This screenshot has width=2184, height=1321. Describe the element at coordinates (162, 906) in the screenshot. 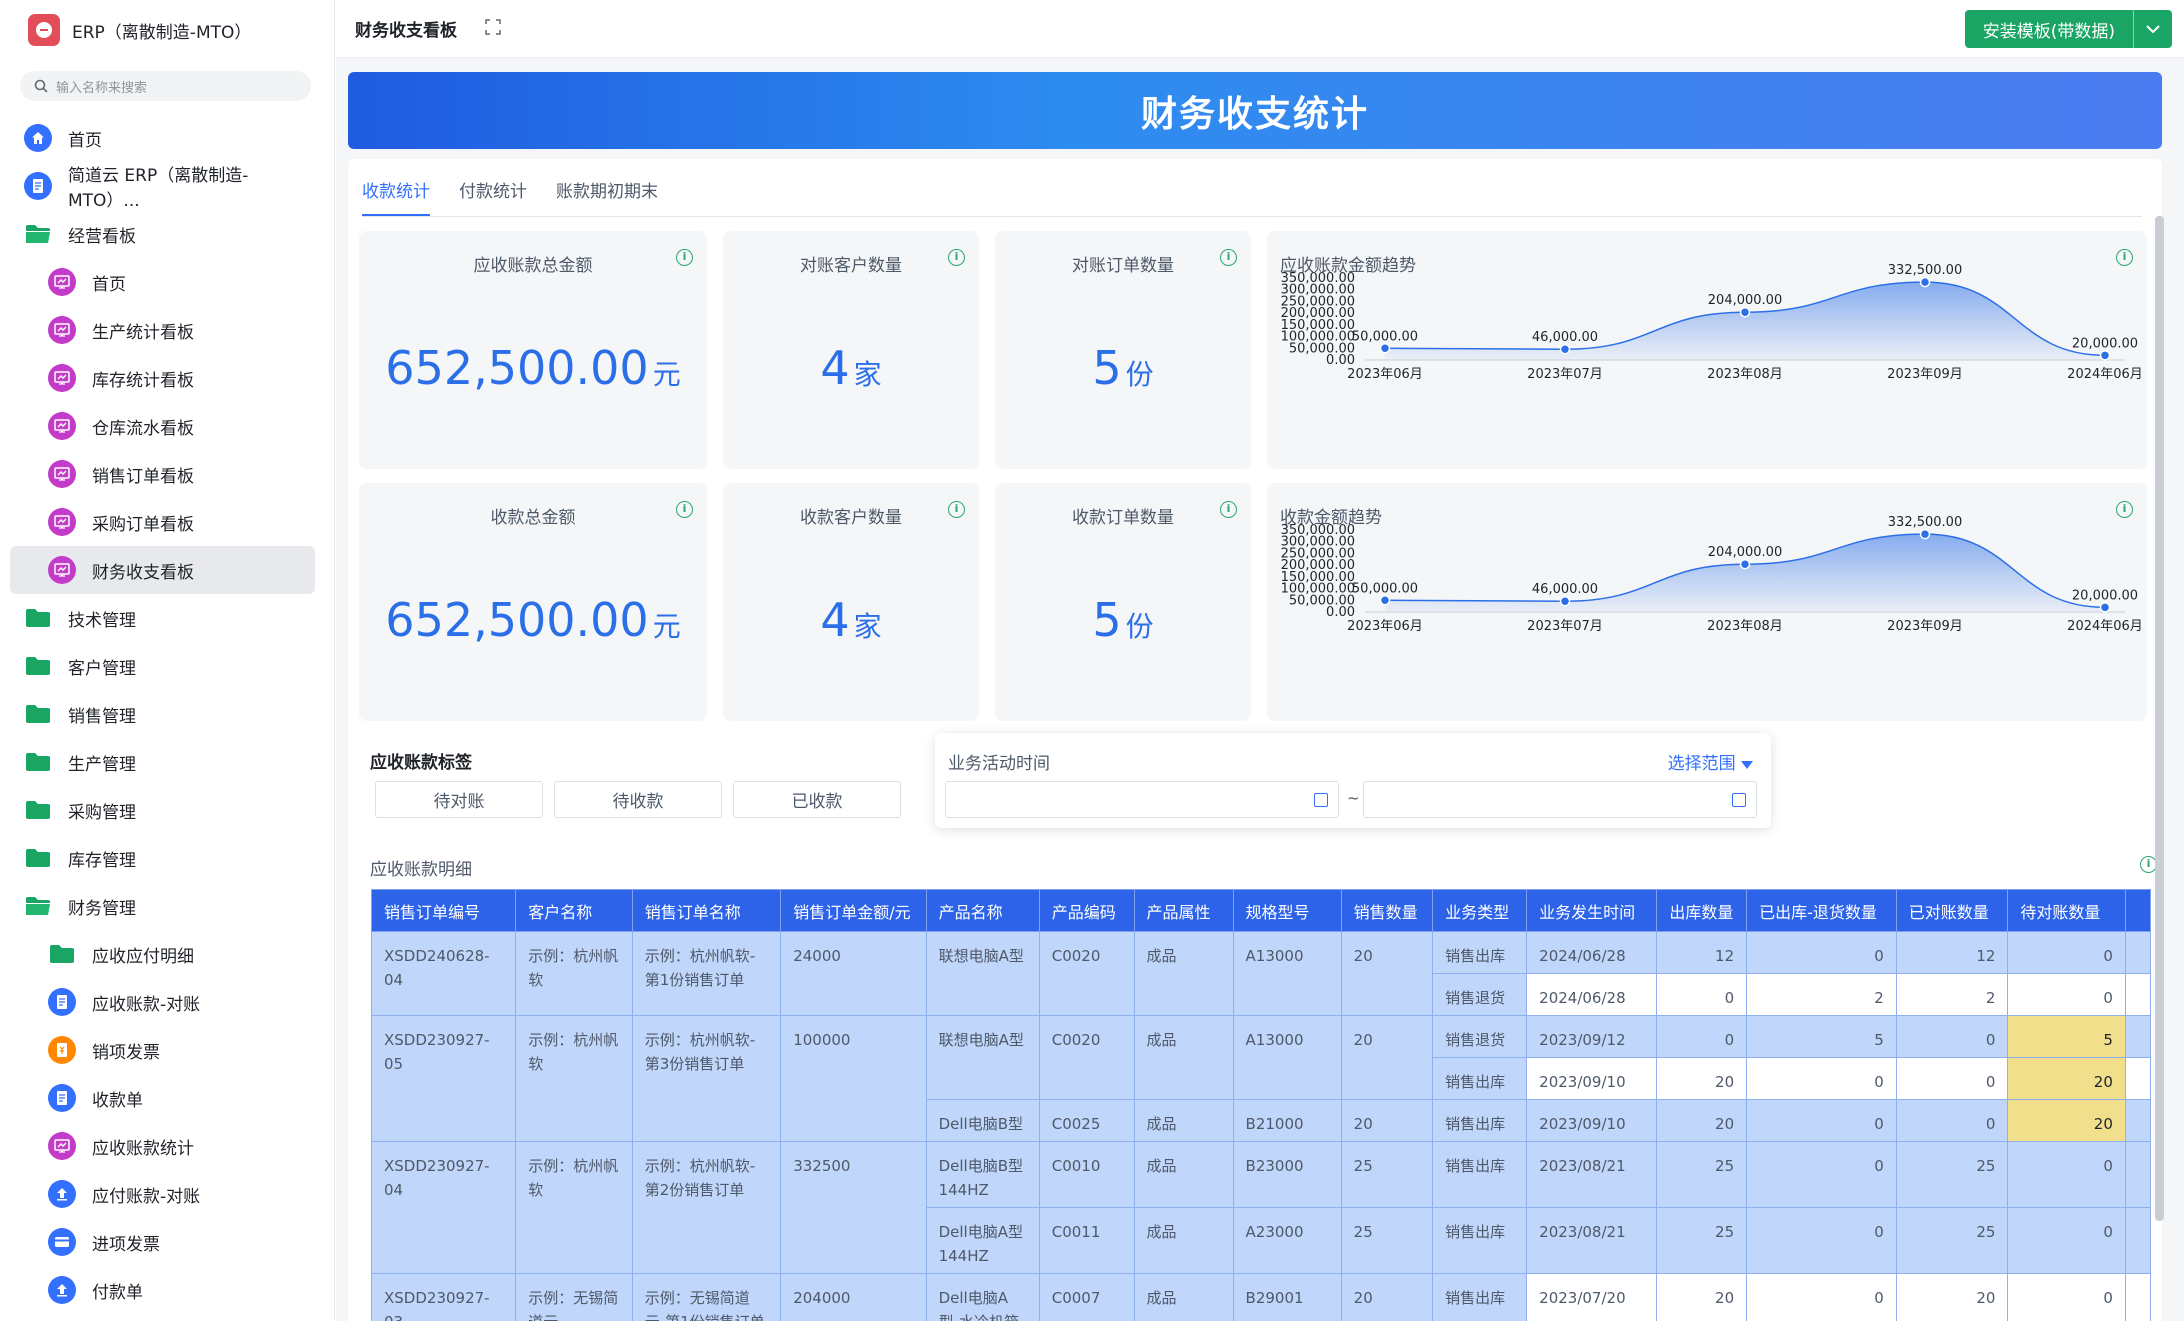

I see `sidebar-item: 财务管理` at that location.